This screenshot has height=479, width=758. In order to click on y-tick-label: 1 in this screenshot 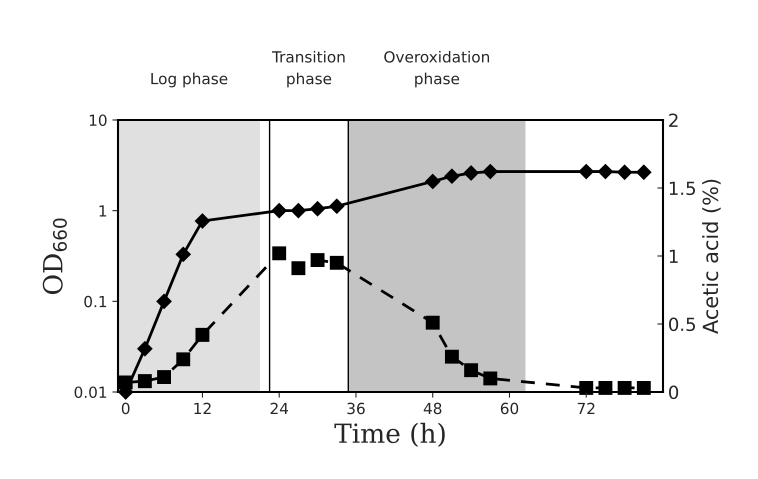, I will do `click(103, 210)`.